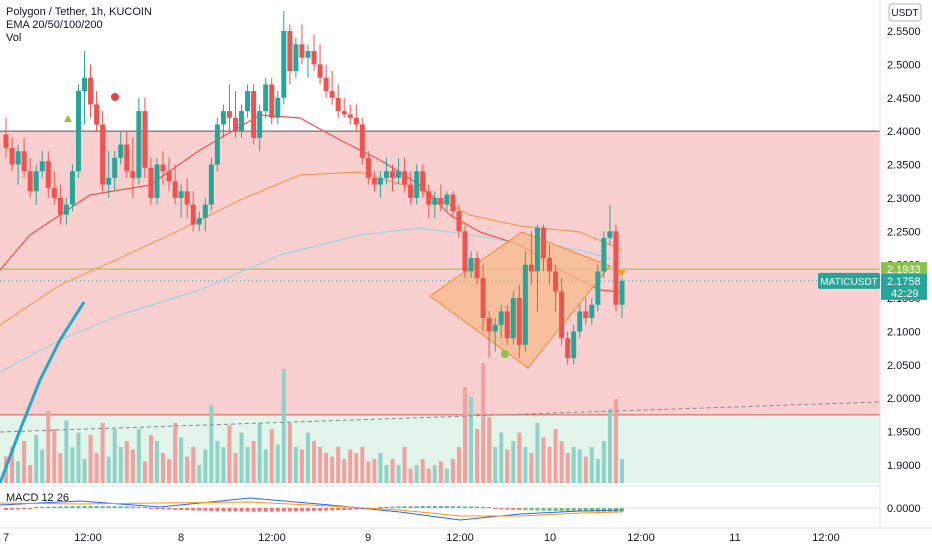 The image size is (932, 550). I want to click on last-price-value: 2.1758, so click(904, 282).